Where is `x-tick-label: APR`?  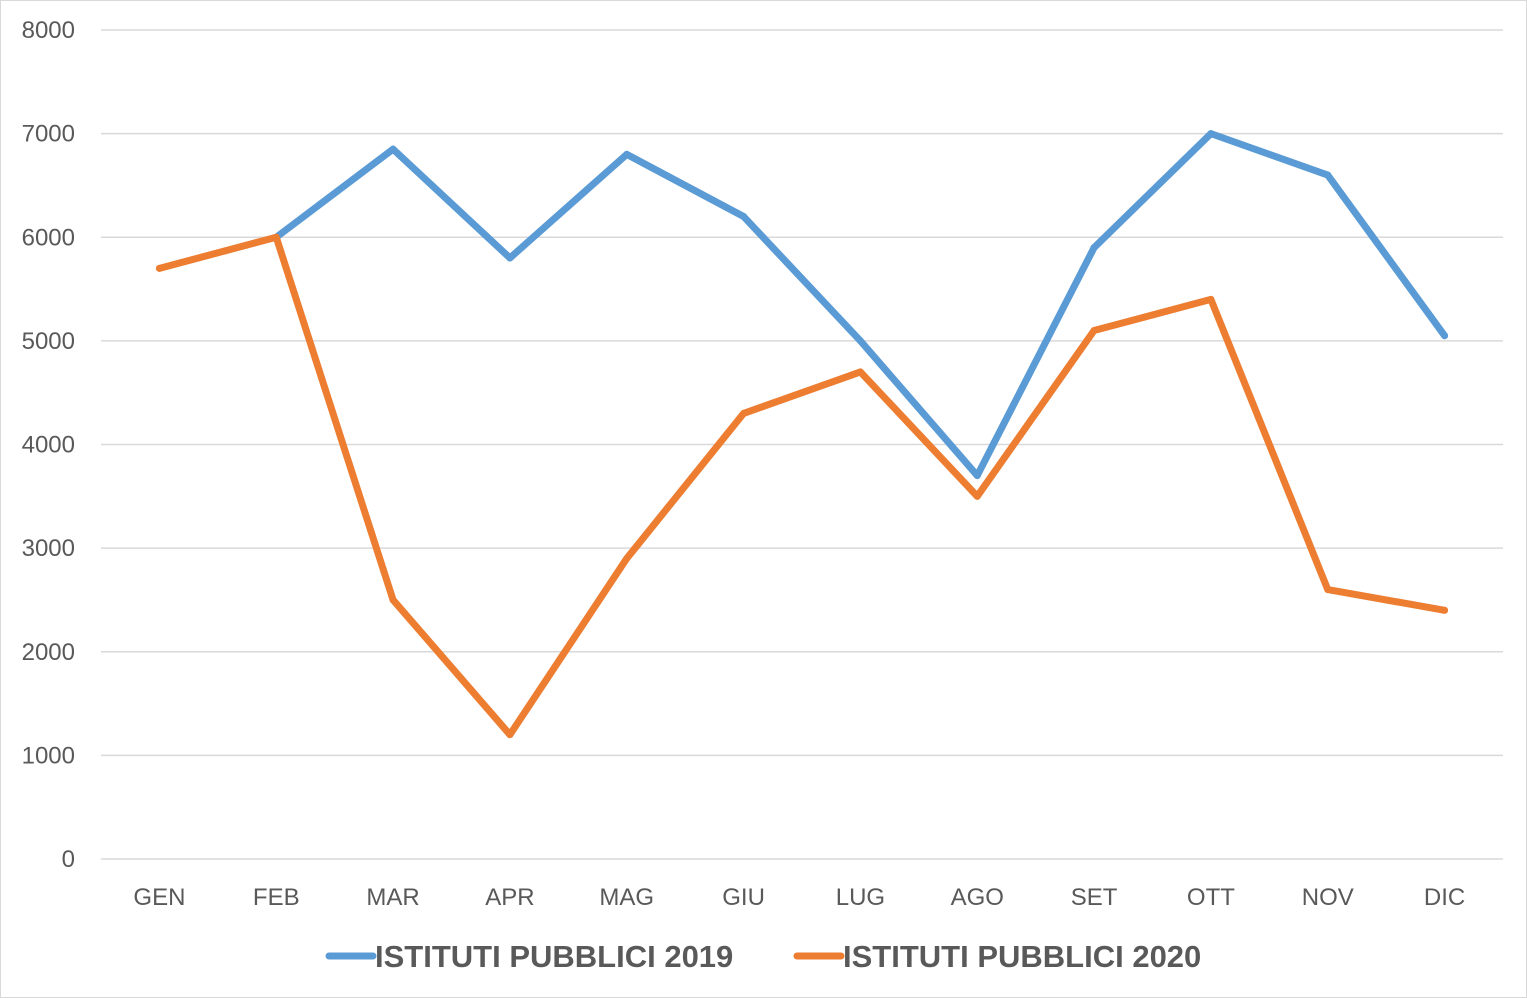 x-tick-label: APR is located at coordinates (509, 897).